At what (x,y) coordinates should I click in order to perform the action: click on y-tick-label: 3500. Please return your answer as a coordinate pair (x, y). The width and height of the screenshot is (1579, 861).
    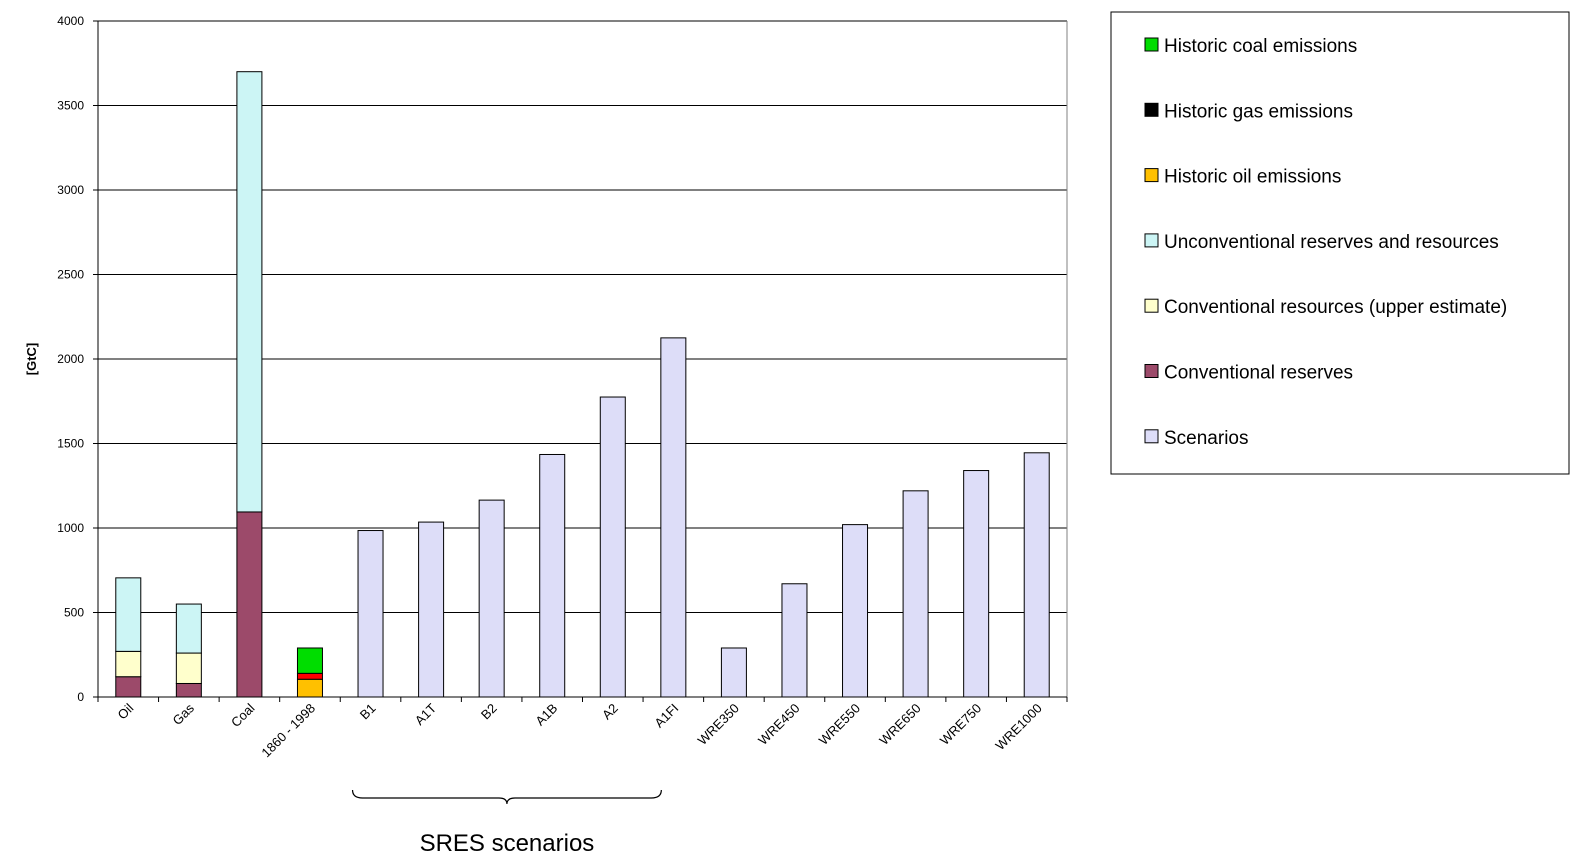
    Looking at the image, I should click on (70, 106).